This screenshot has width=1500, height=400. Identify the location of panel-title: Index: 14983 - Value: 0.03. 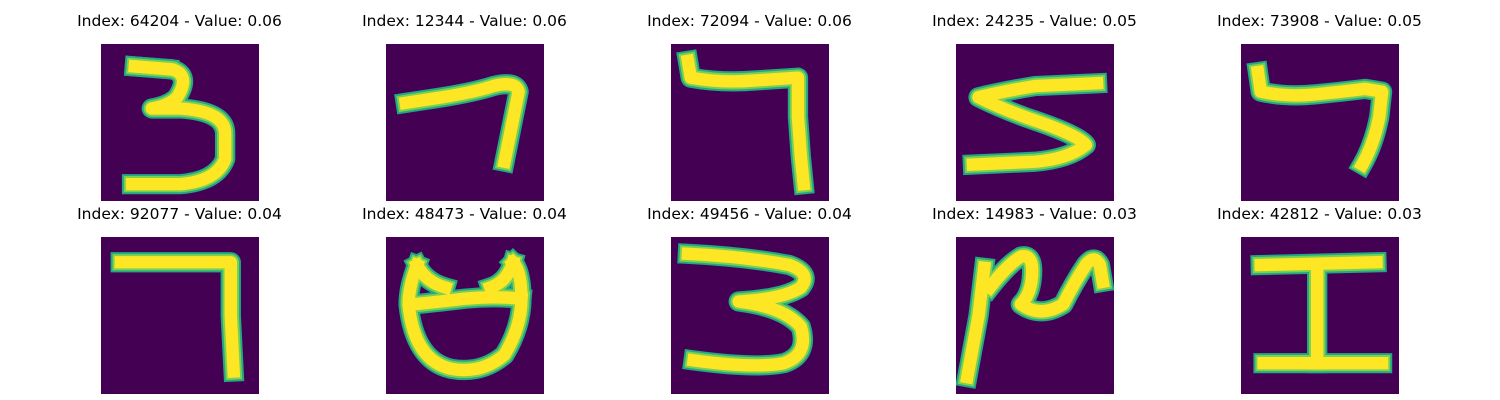
(1034, 214).